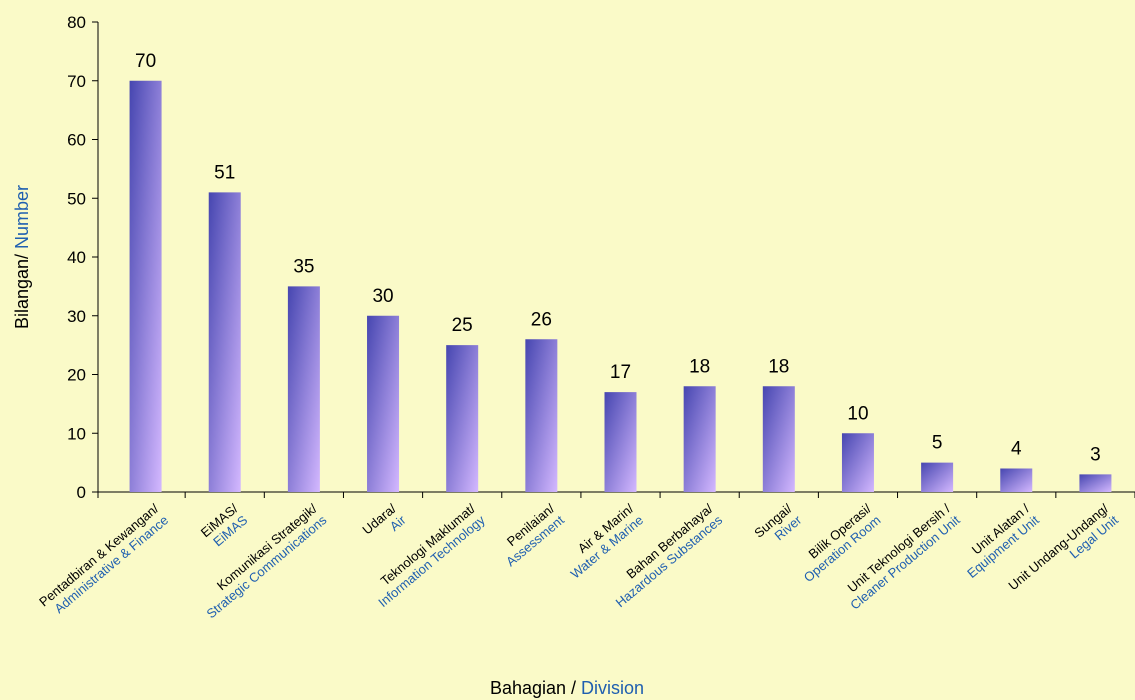  What do you see at coordinates (76, 81) in the screenshot?
I see `y-tick-label: 70` at bounding box center [76, 81].